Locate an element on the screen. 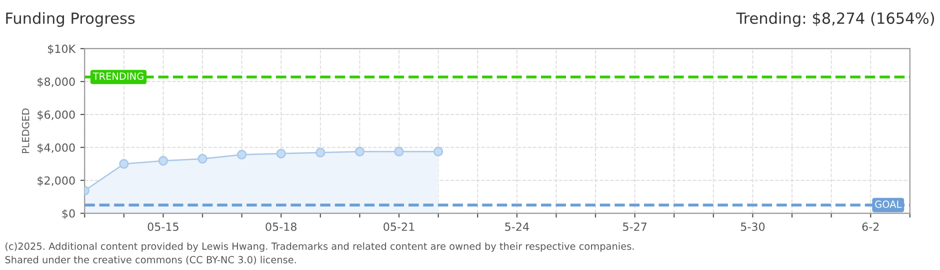  text: Shared under the creative commons (CC BY-NC 3.0) license. is located at coordinates (150, 260).